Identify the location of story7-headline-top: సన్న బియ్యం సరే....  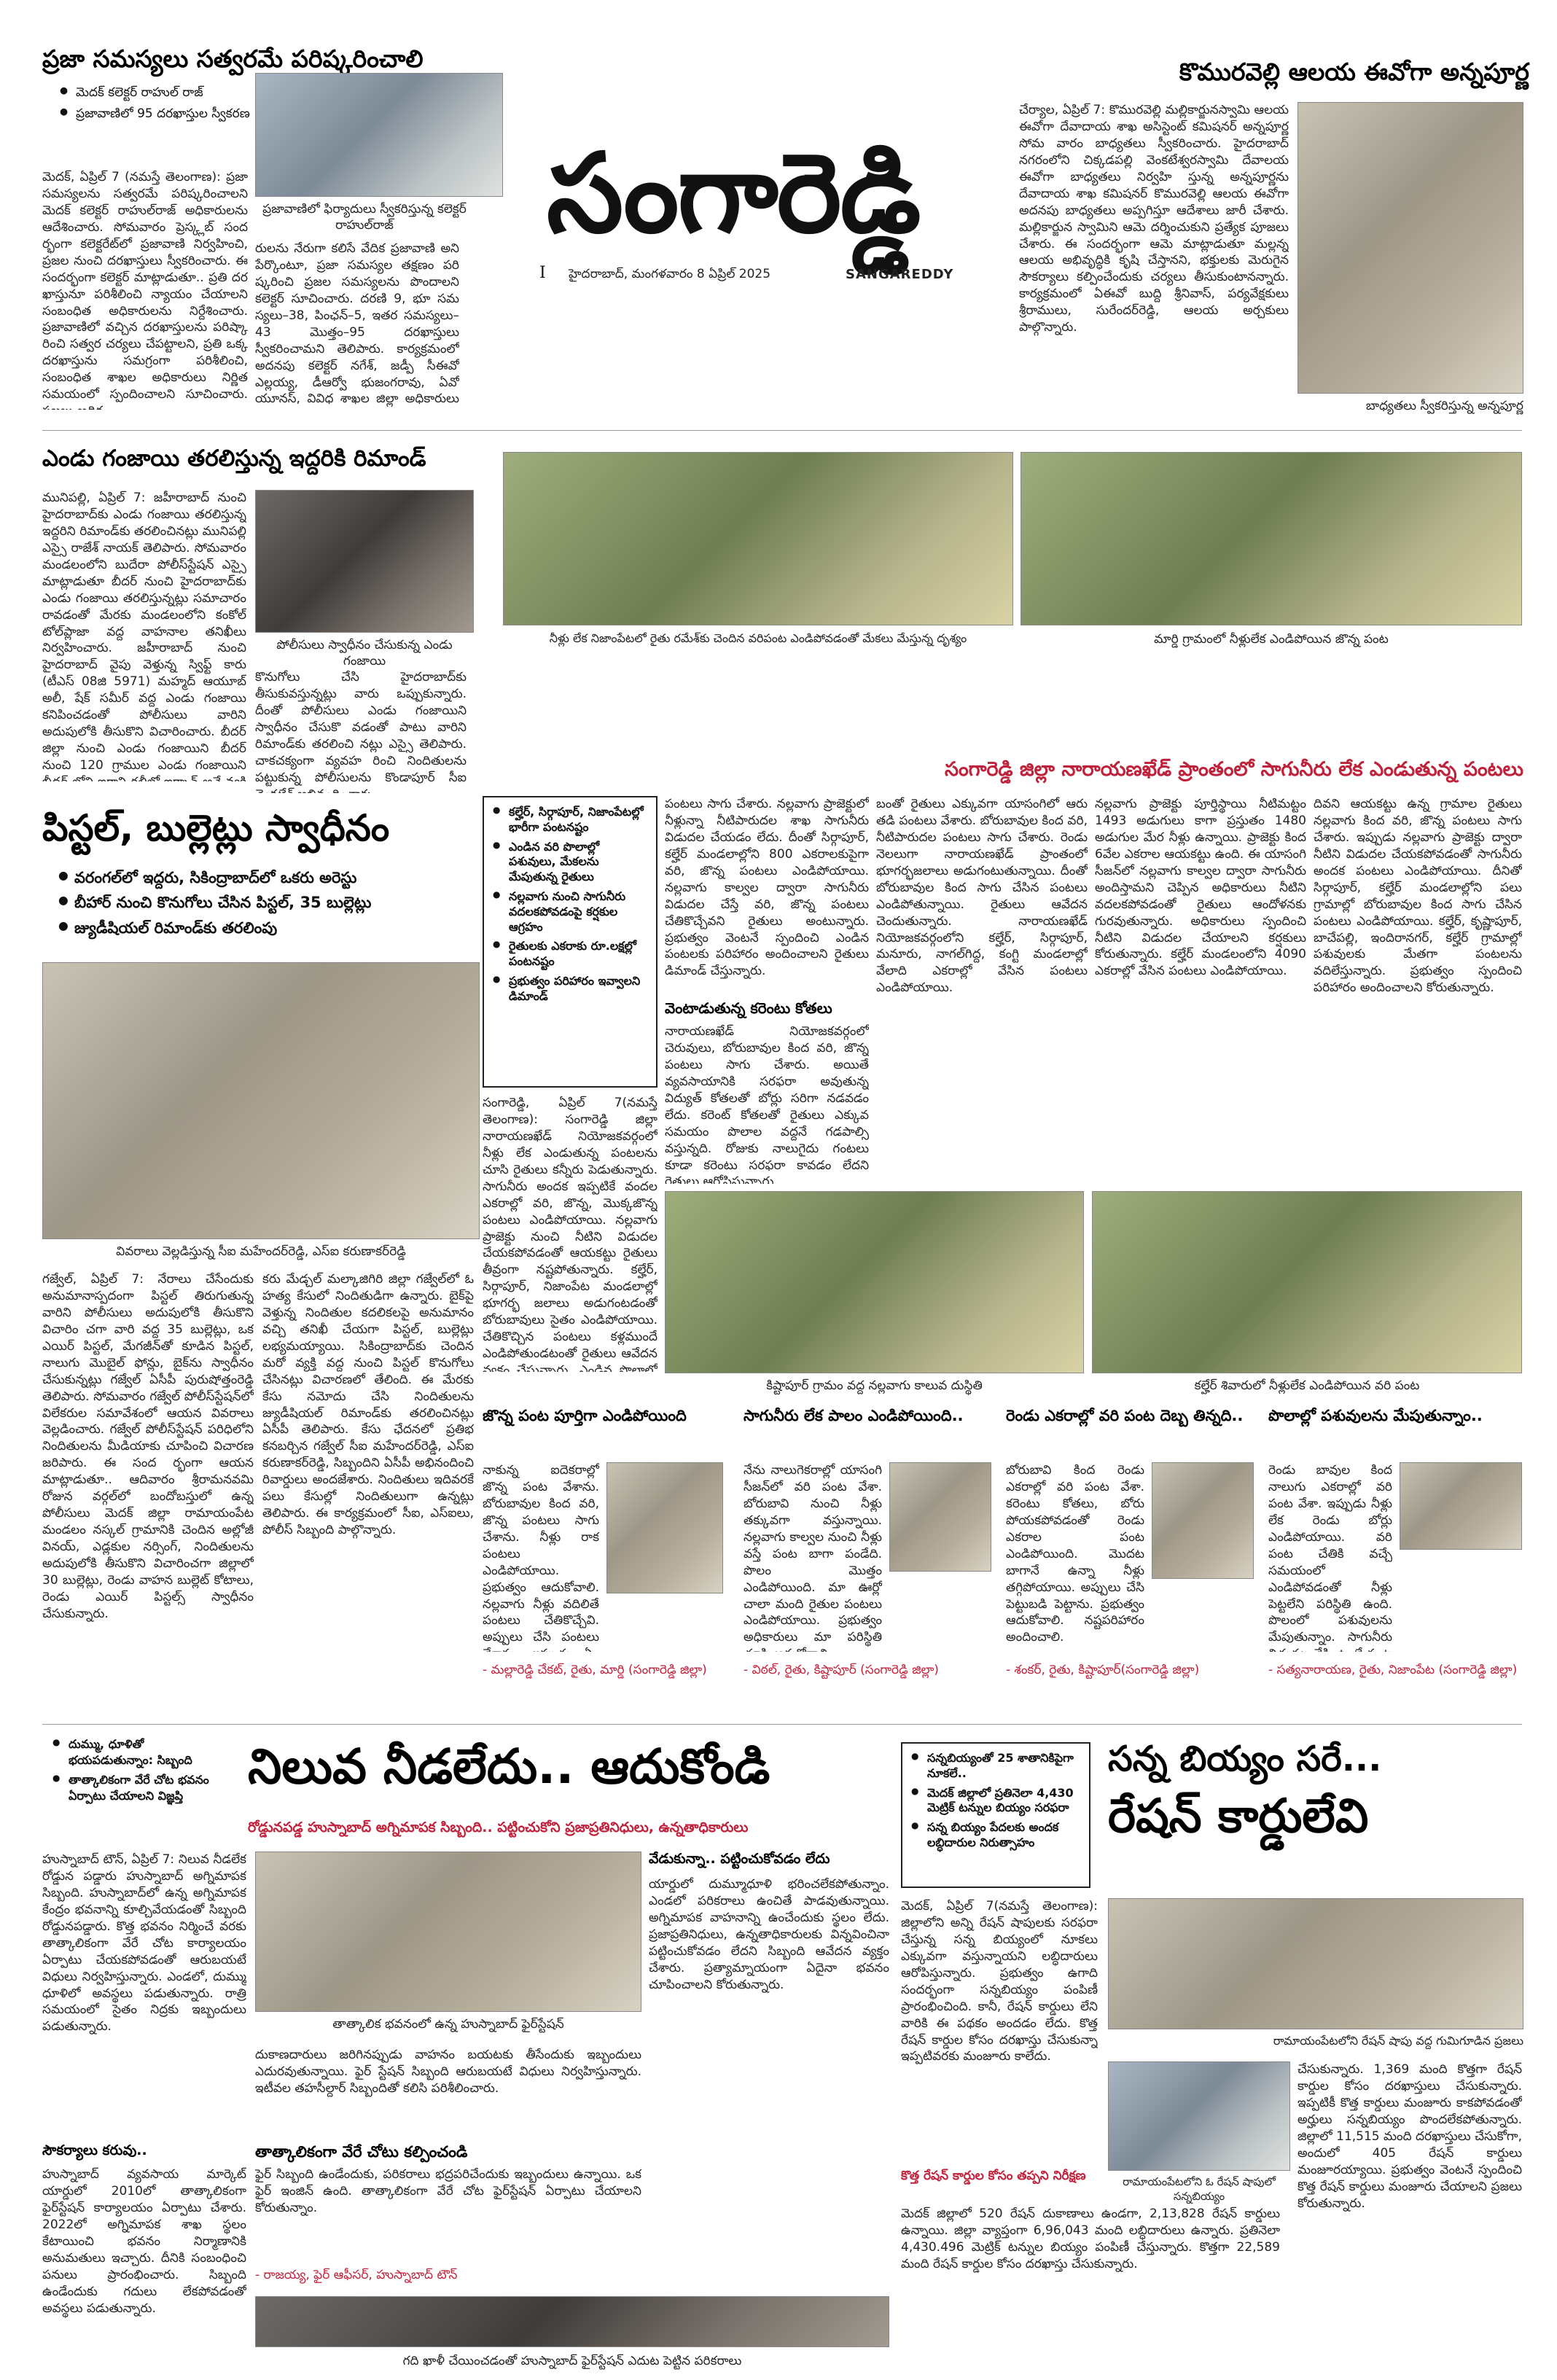
(1245, 1759).